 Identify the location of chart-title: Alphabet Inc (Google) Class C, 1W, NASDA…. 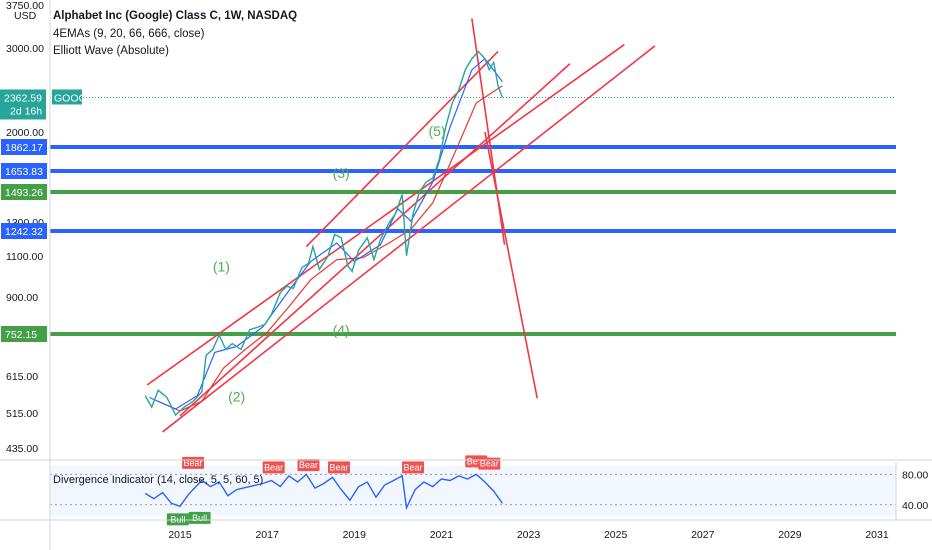
(175, 16).